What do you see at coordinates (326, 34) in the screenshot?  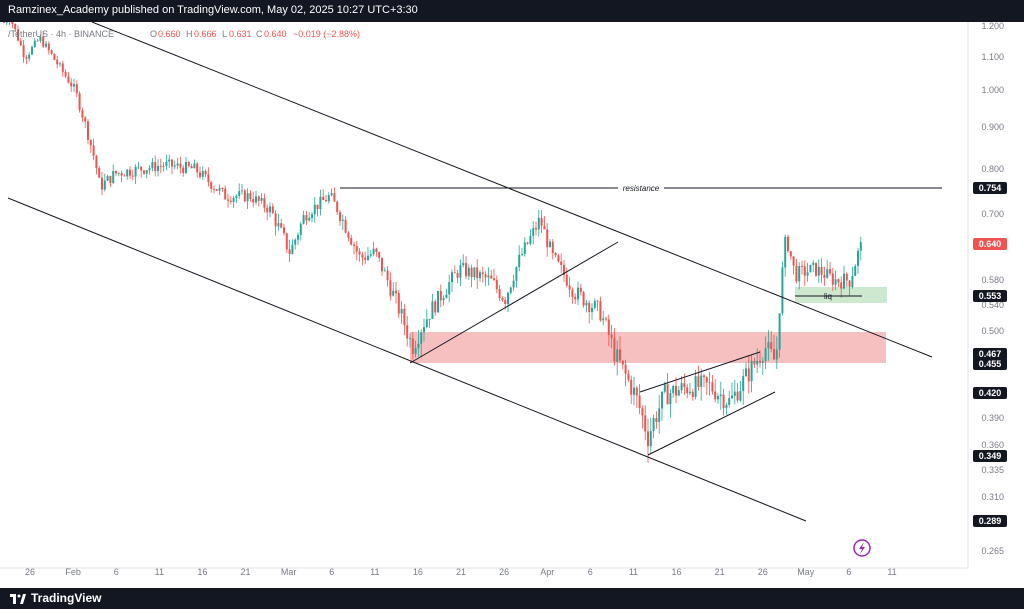 I see `legend-change: −0.019 (−2.88%)` at bounding box center [326, 34].